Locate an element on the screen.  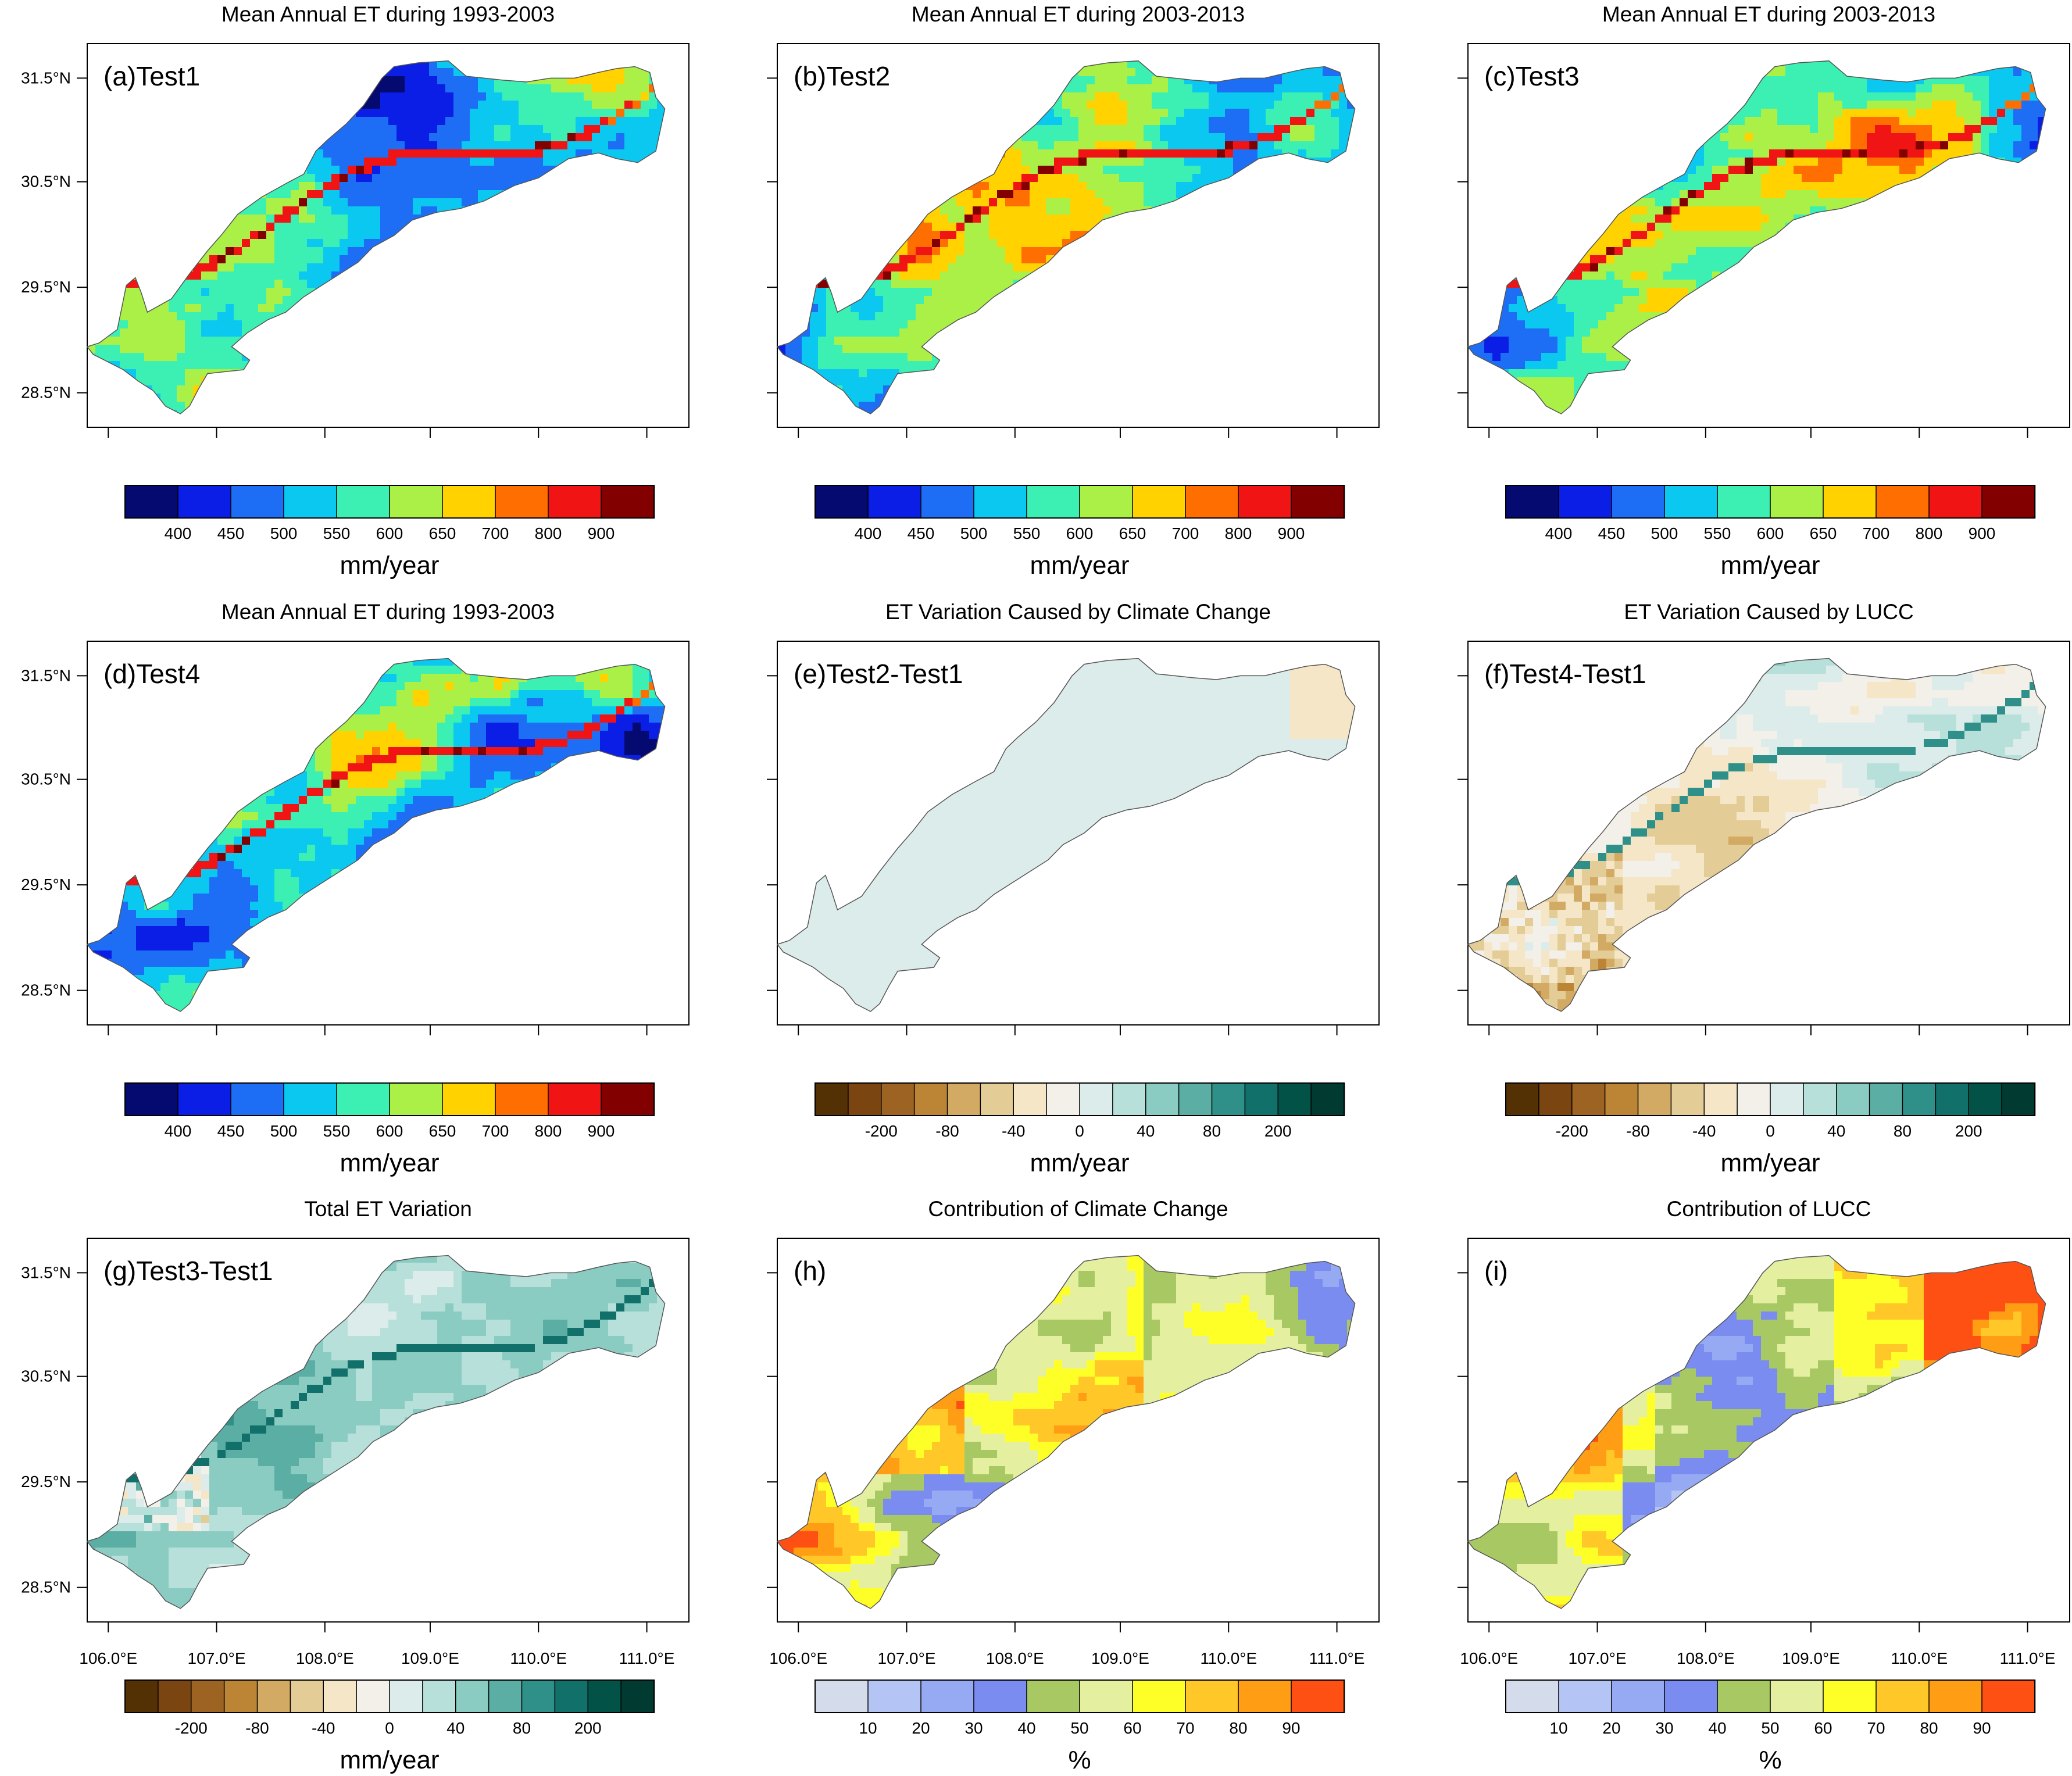
colorbar-tick-label: 700 is located at coordinates (495, 533).